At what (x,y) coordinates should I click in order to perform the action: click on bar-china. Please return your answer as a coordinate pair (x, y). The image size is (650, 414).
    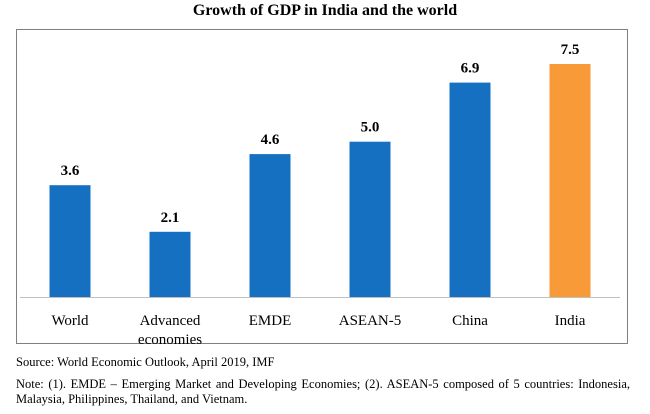
    Looking at the image, I should click on (470, 189).